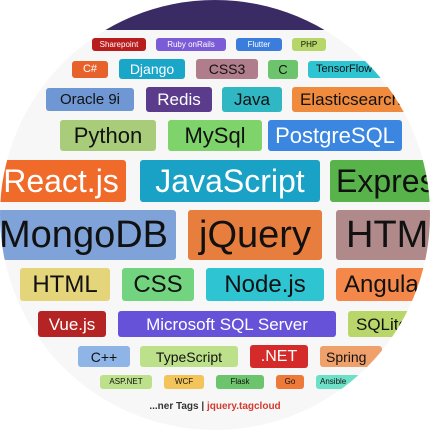  What do you see at coordinates (104, 356) in the screenshot?
I see `tag-cpp: C++` at bounding box center [104, 356].